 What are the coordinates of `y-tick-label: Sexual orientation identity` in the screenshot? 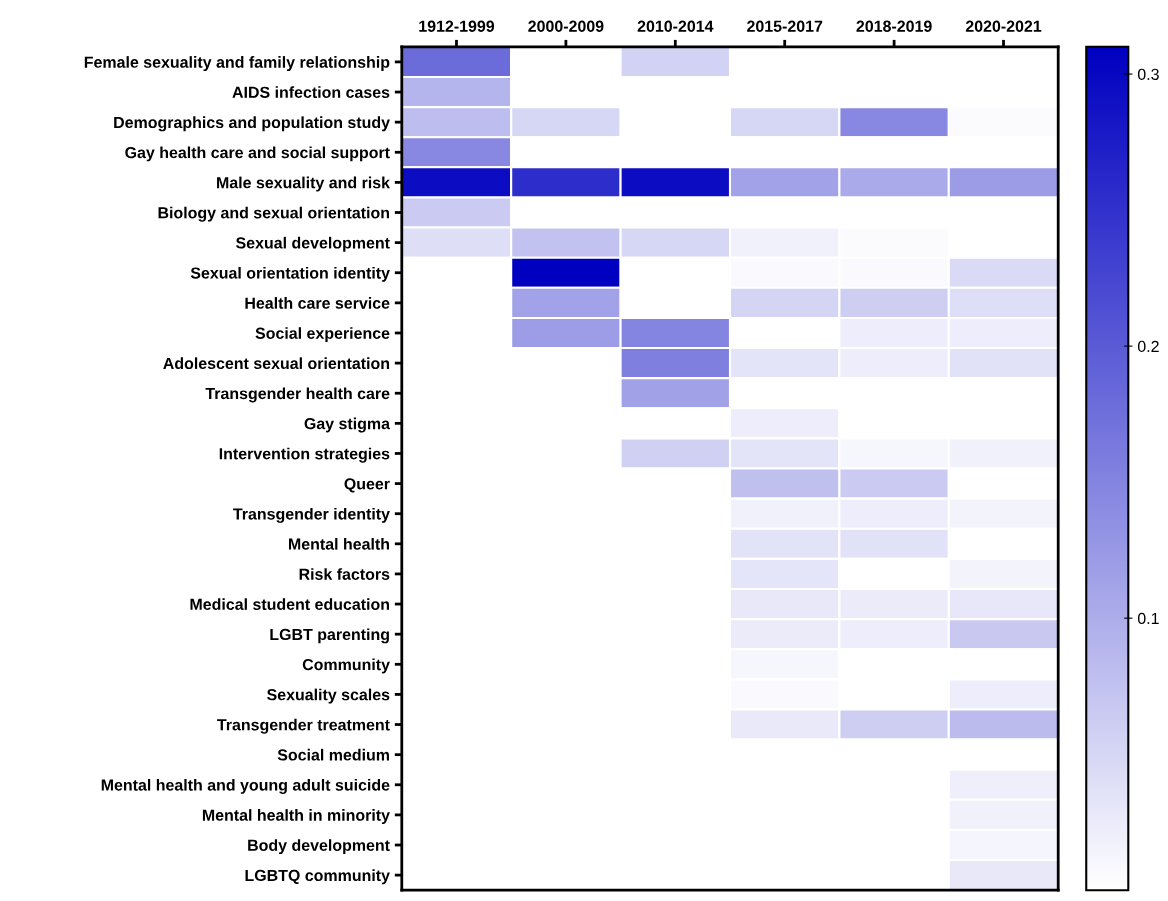 It's located at (290, 274).